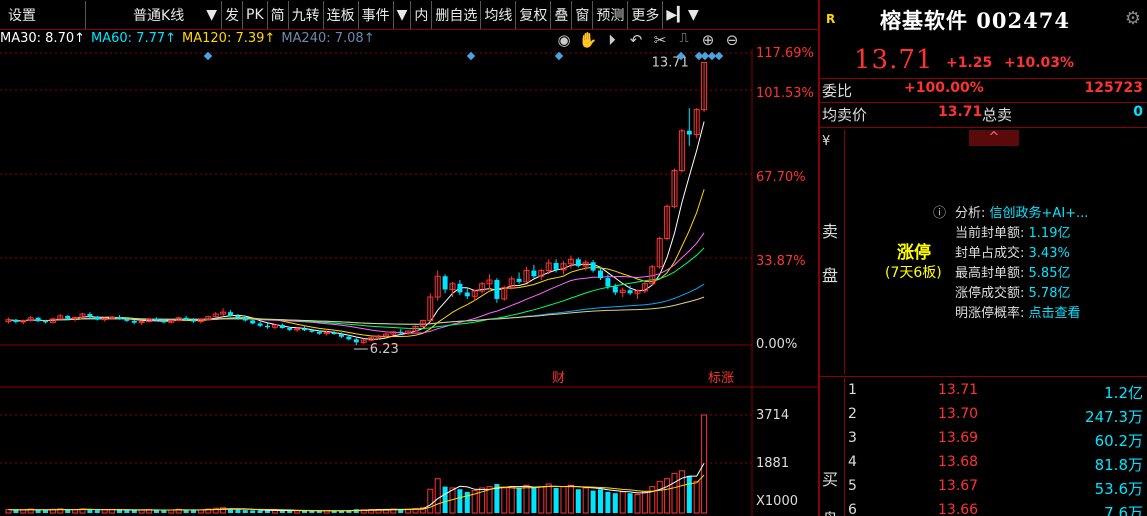  I want to click on menu-item-ma: 均线, so click(499, 14).